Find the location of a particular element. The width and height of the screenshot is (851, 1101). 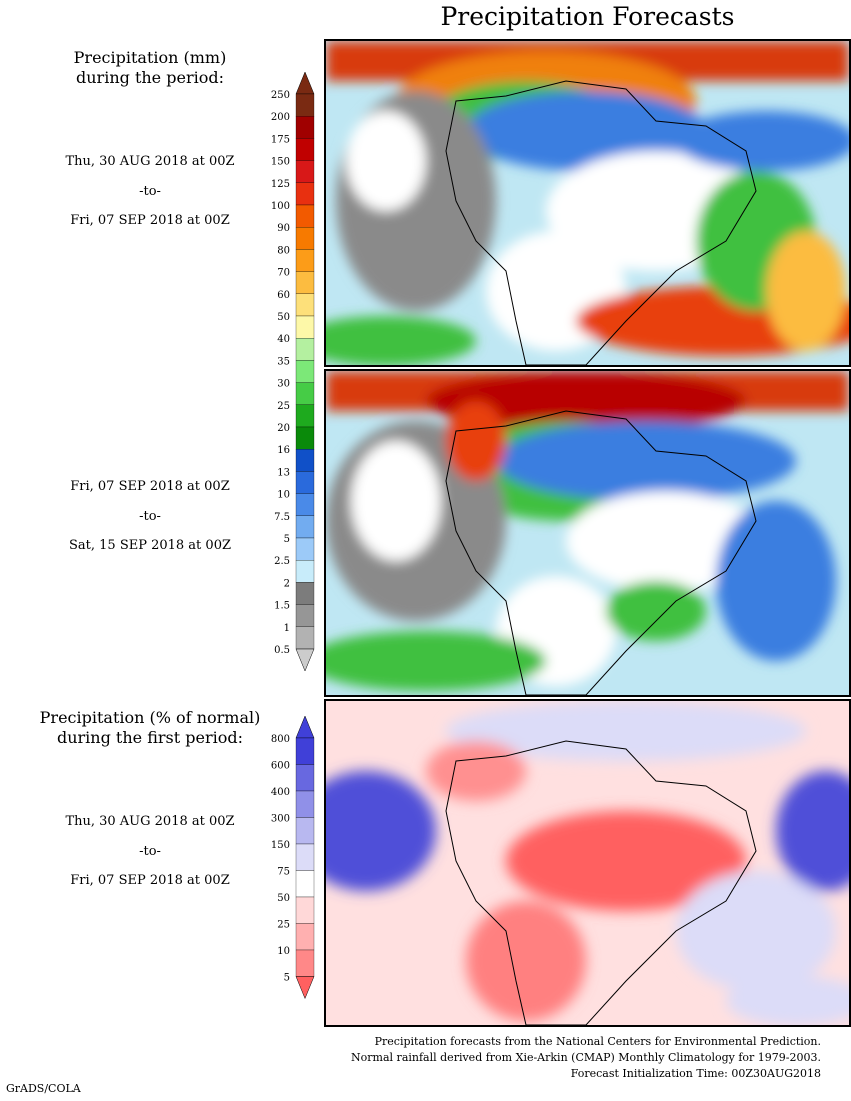

period3-to: -to- is located at coordinates (150, 851).